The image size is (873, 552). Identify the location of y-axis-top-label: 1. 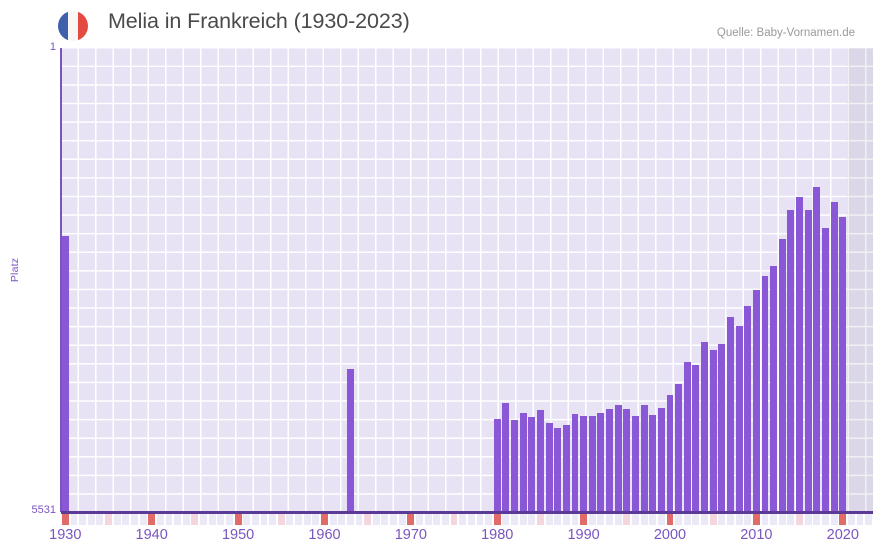
(52, 47).